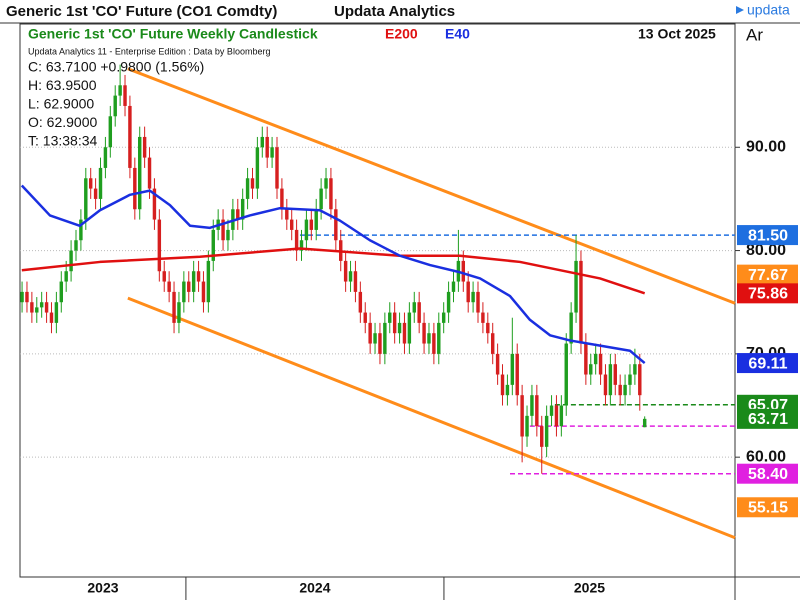  Describe the element at coordinates (102, 588) in the screenshot. I see `x-tick-label: 2023` at that location.